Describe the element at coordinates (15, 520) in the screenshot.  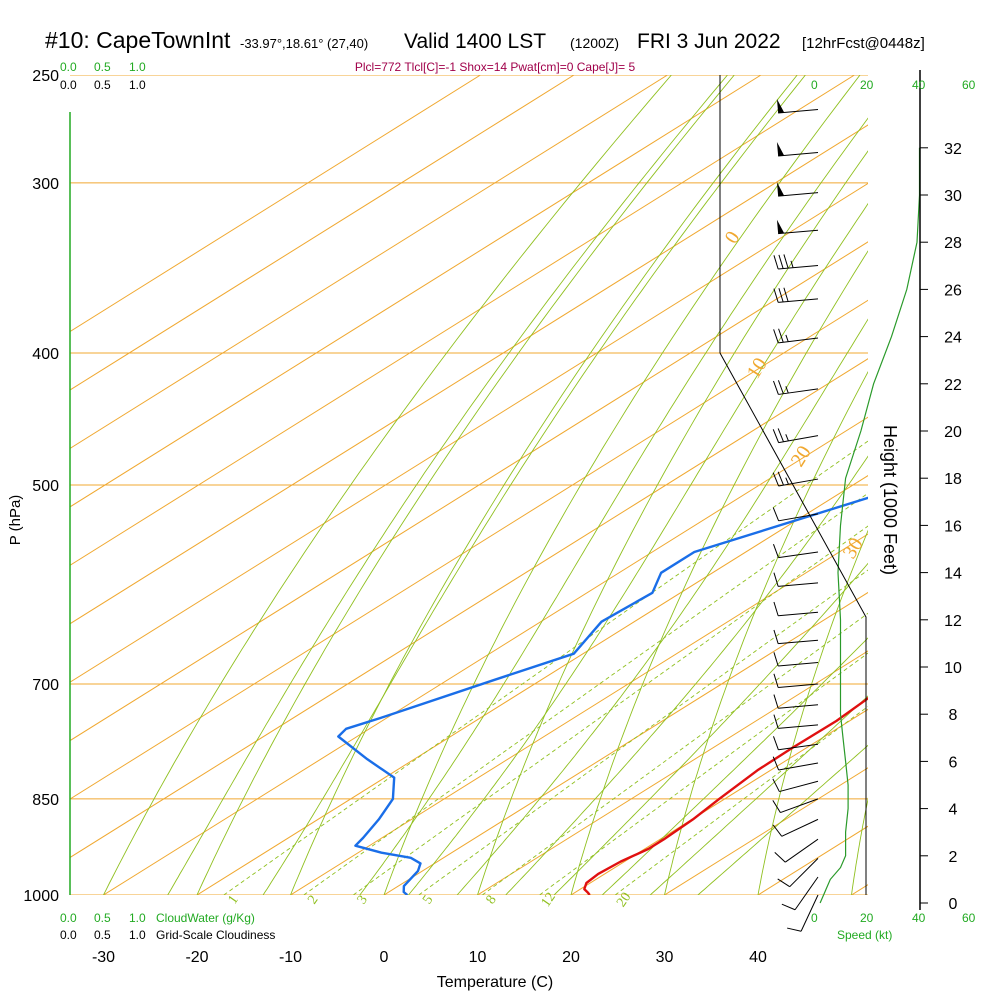
I see `y-axis-title: P (hPa)` at that location.